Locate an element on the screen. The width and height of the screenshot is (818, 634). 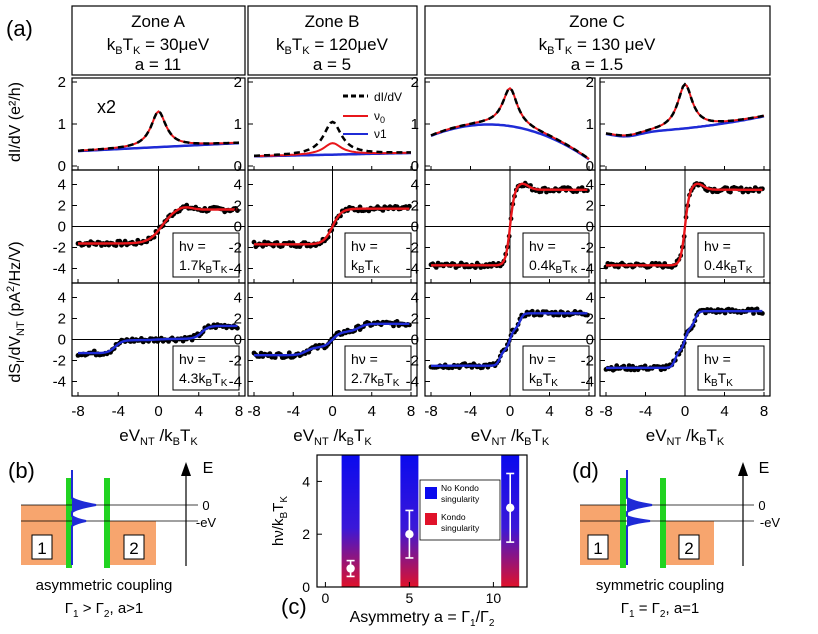
panel-frame is located at coordinates (685, 124).